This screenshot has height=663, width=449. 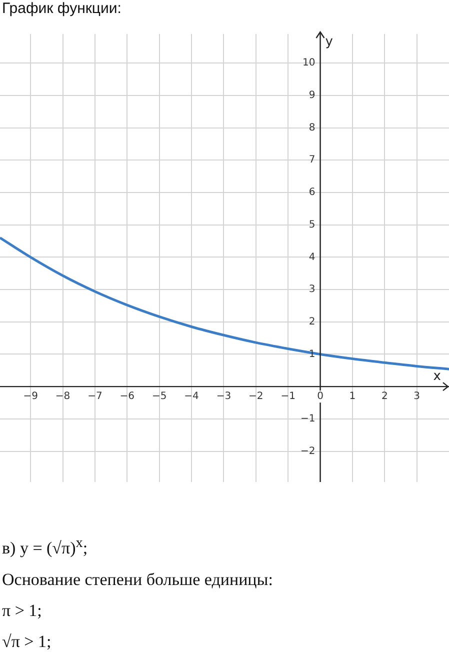 What do you see at coordinates (329, 42) in the screenshot?
I see `y-axis-title: y` at bounding box center [329, 42].